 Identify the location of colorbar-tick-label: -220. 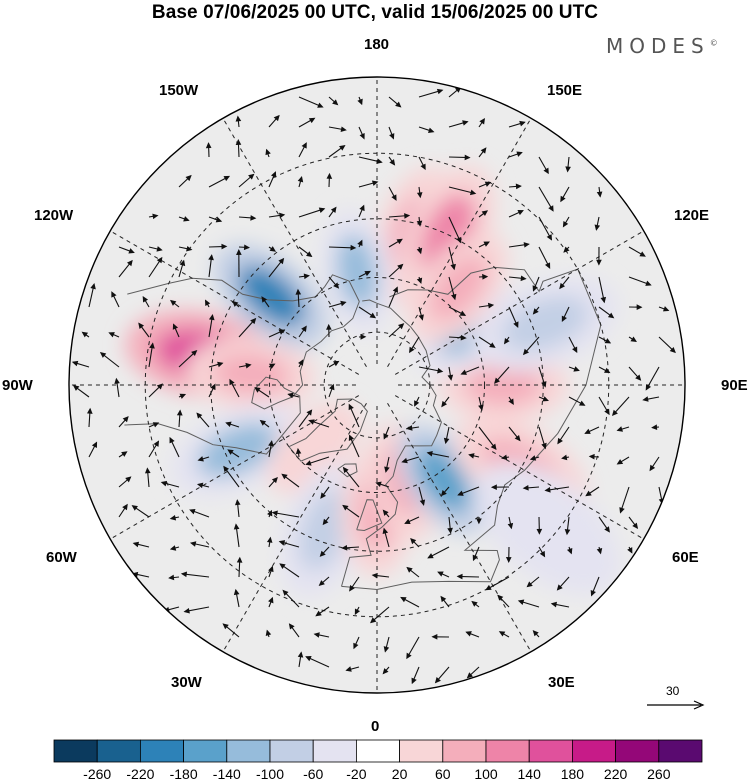
(140, 774).